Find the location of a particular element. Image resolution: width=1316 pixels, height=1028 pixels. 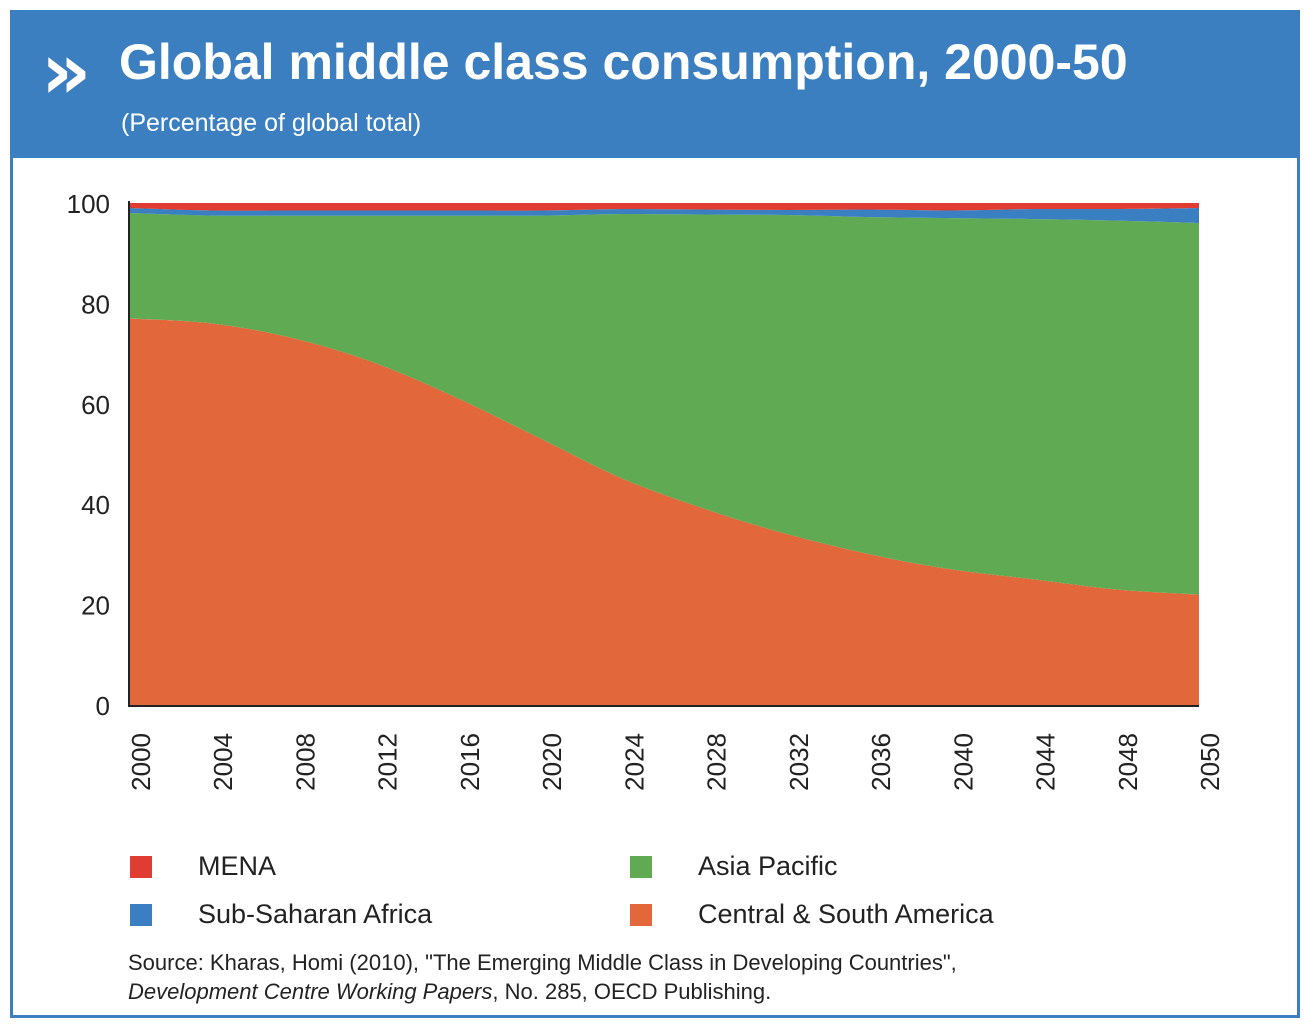

chart-subtitle: (Percentage of global total) is located at coordinates (271, 123).